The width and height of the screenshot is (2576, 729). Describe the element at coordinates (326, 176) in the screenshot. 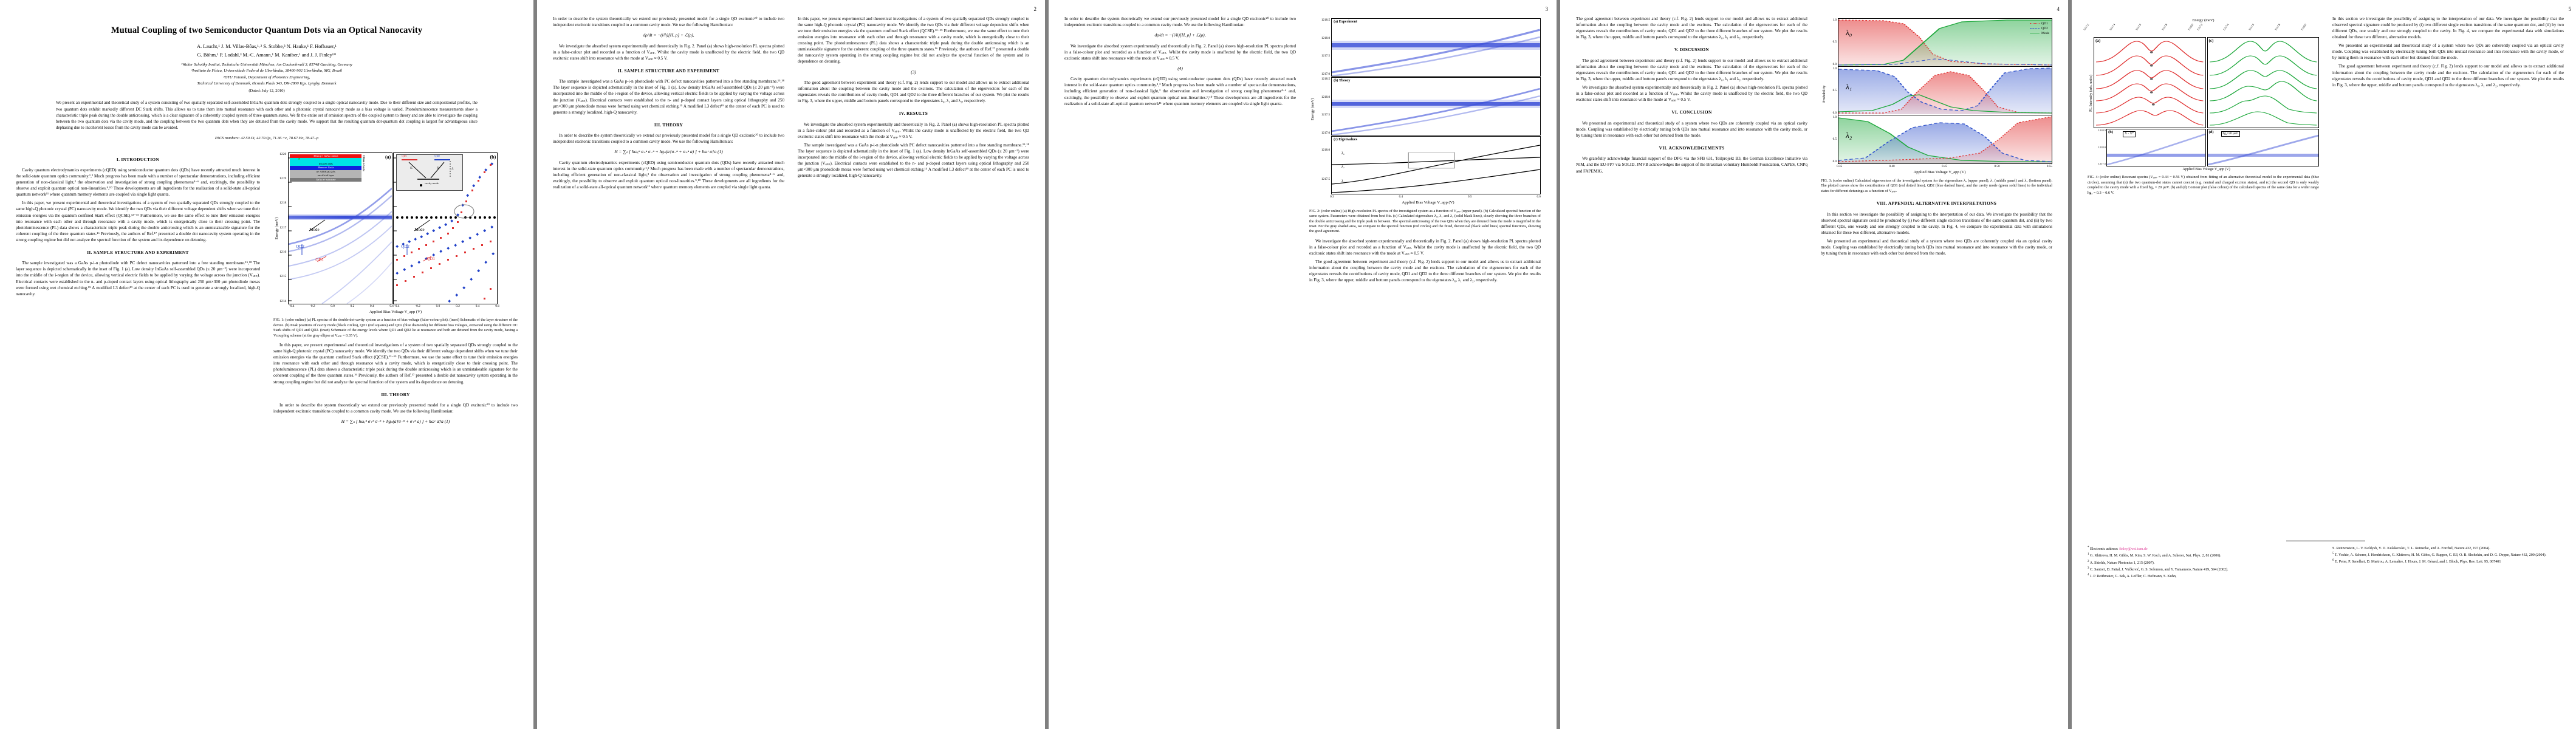

I see `stack-layer-label: sacrificial layer` at that location.